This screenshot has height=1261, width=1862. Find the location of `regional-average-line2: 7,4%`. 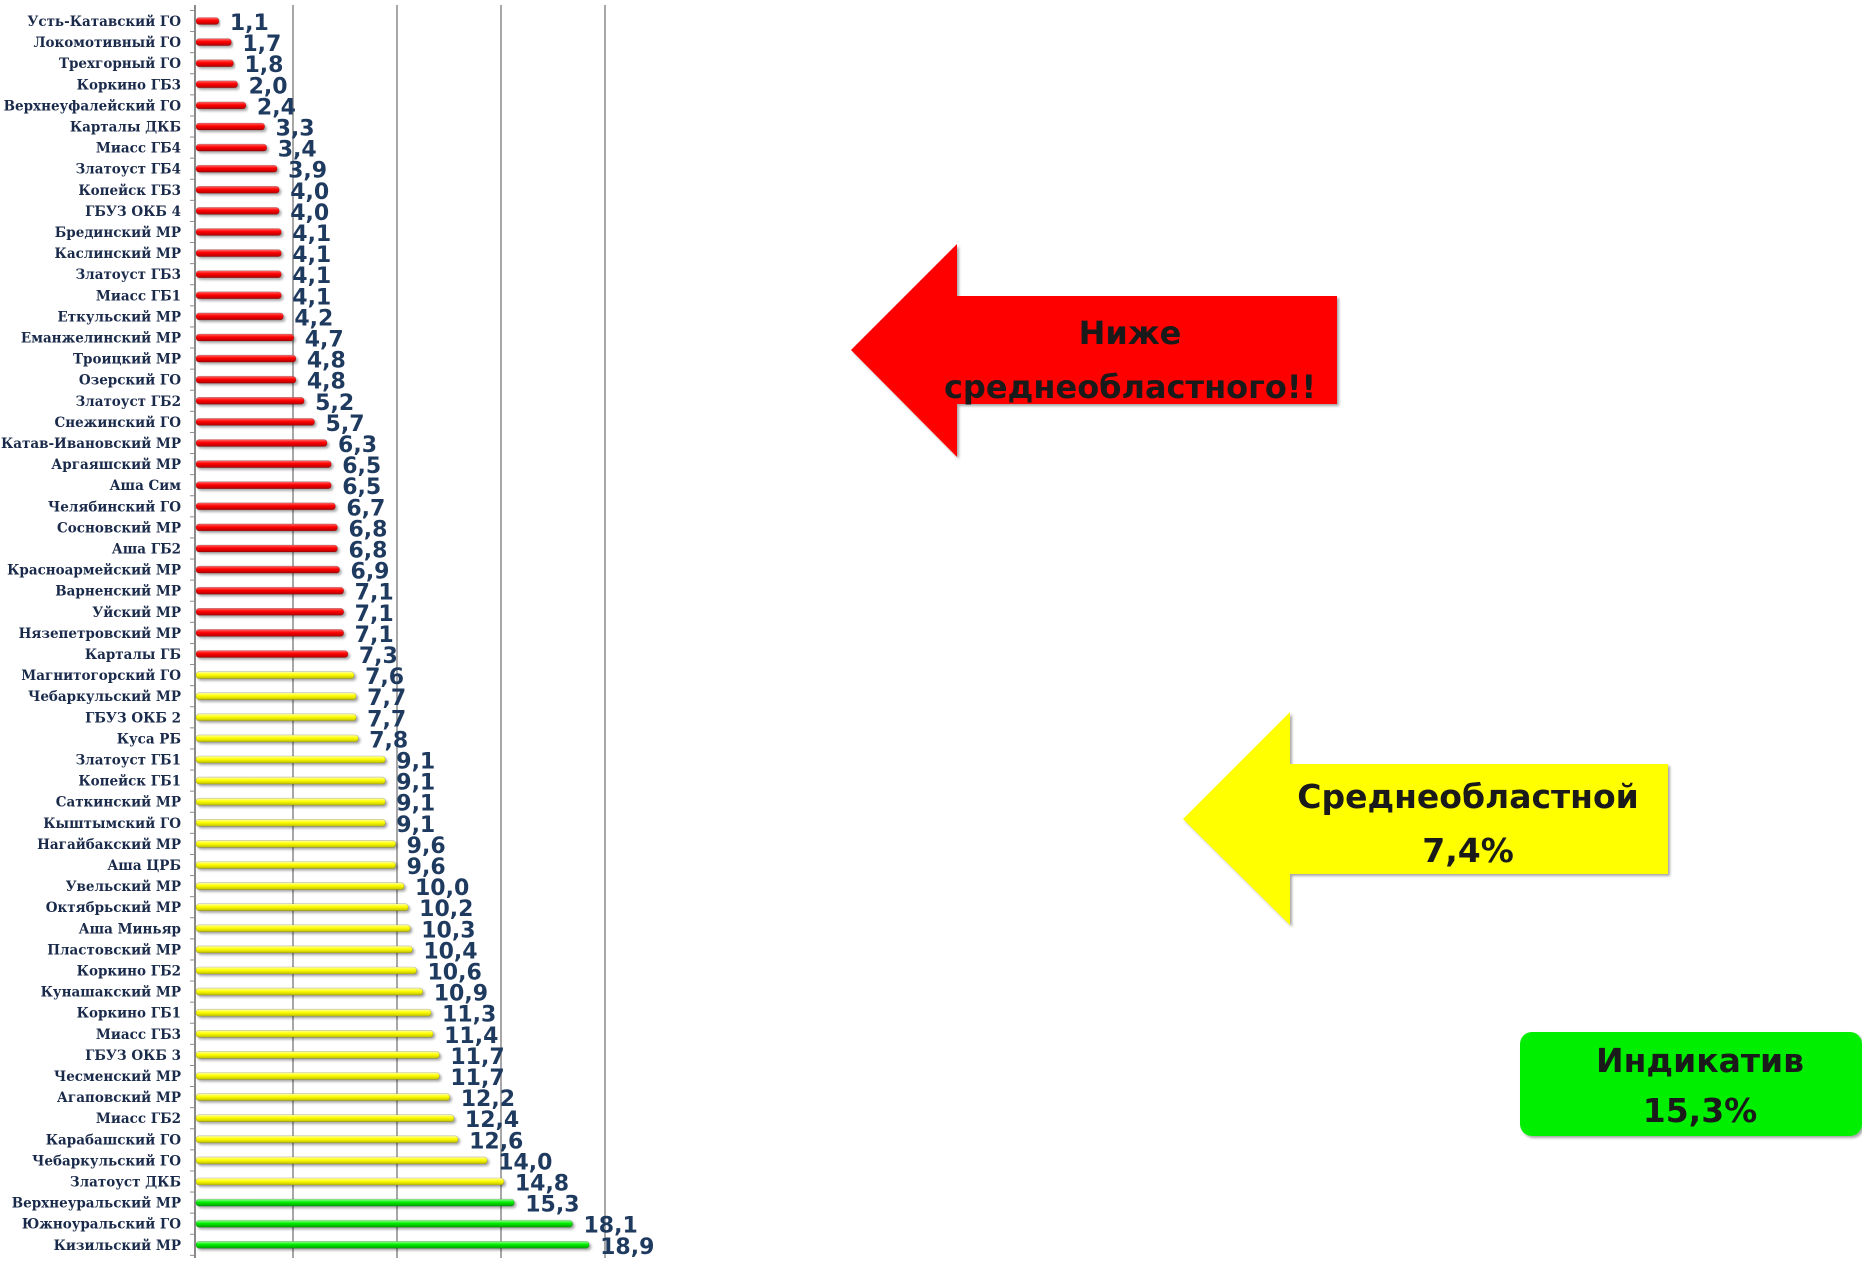

regional-average-line2: 7,4% is located at coordinates (1468, 850).